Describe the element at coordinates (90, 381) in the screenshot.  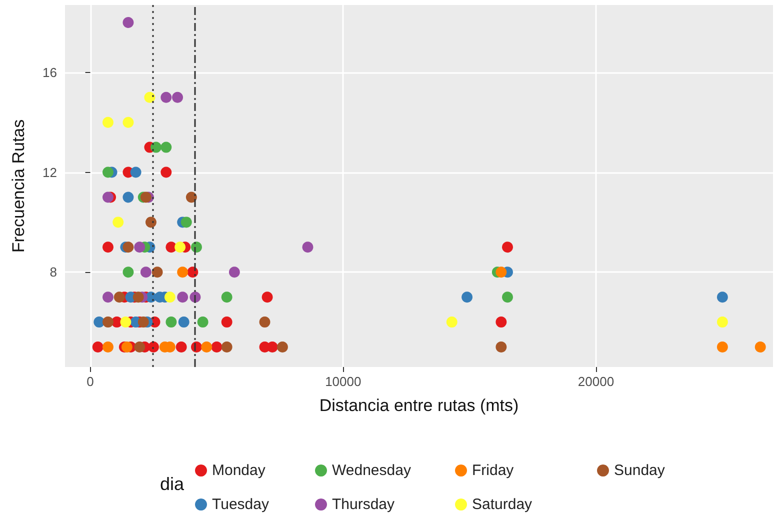
I see `x-tick-label: 0` at that location.